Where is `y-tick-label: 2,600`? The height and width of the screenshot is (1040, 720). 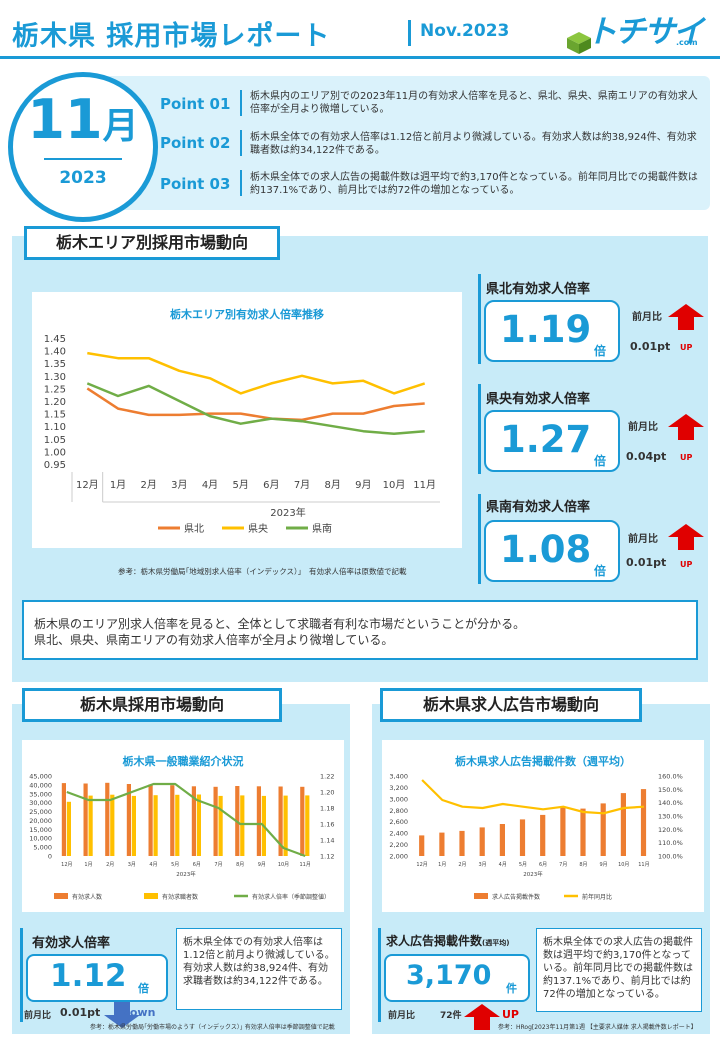
y-tick-label: 2,600 is located at coordinates (398, 822).